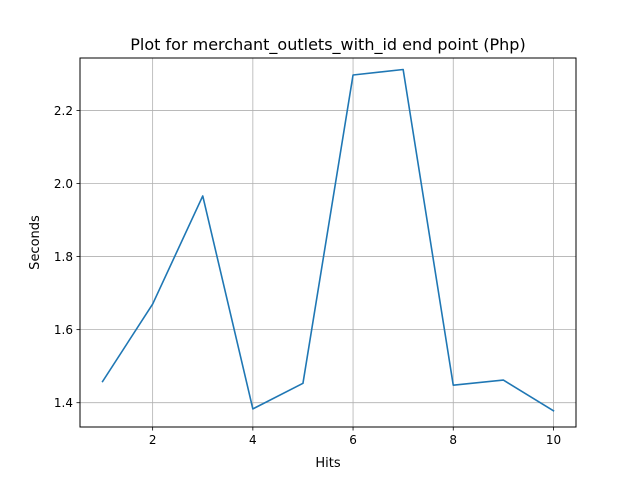  What do you see at coordinates (35, 242) in the screenshot?
I see `y-axis-label: Seconds` at bounding box center [35, 242].